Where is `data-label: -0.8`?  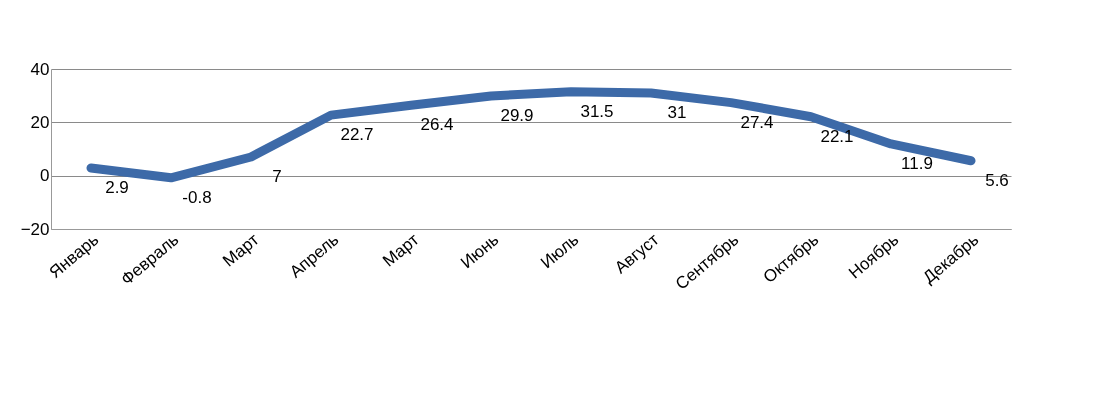
data-label: -0.8 is located at coordinates (197, 197).